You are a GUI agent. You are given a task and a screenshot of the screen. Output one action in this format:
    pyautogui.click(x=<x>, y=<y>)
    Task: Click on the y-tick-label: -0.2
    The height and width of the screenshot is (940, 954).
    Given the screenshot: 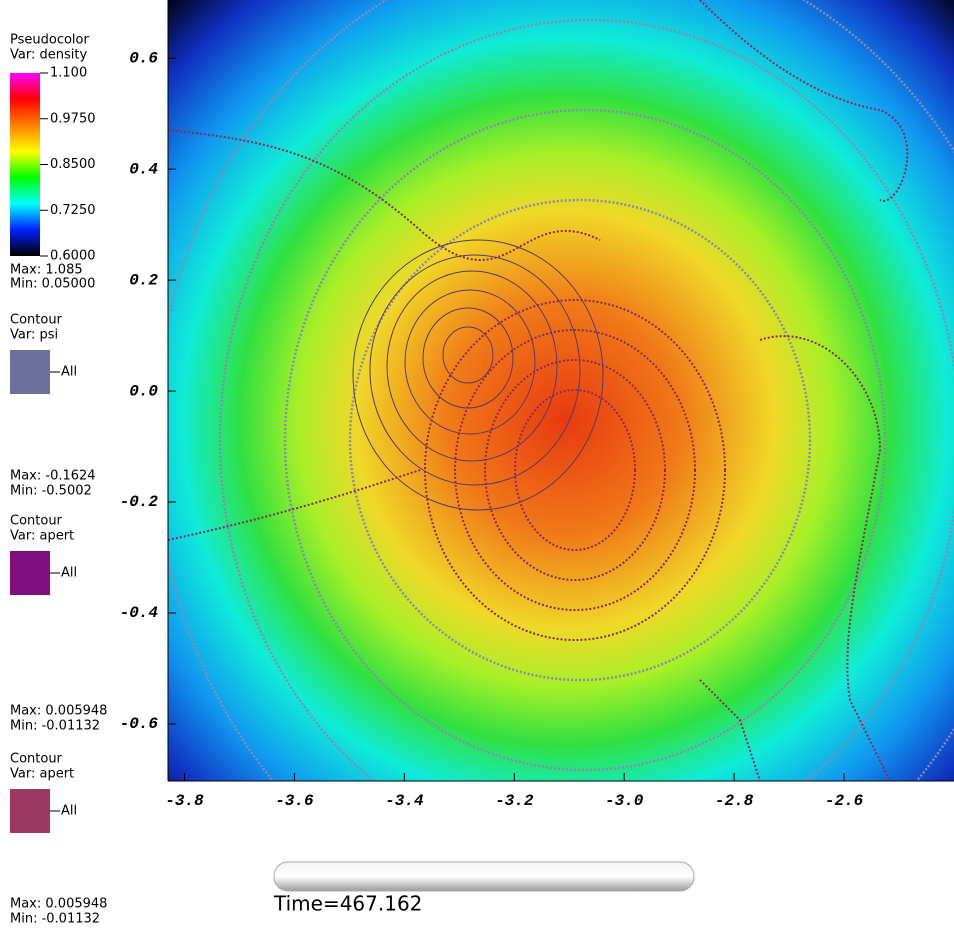 What is the action you would take?
    pyautogui.click(x=139, y=502)
    